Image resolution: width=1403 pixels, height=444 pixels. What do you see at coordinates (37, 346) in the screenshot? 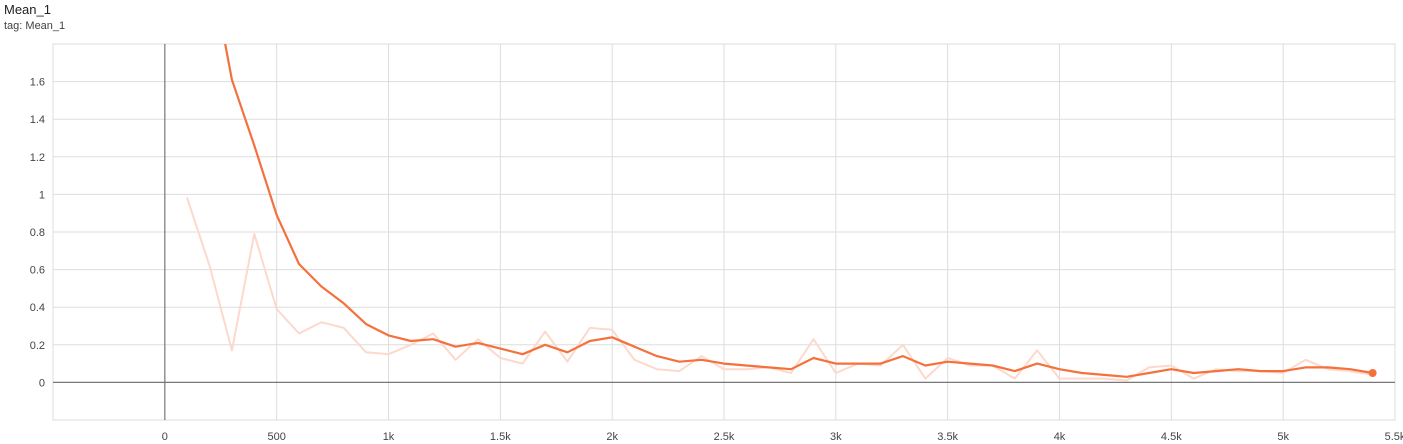
I see `y-tick-label: 0.2` at bounding box center [37, 346].